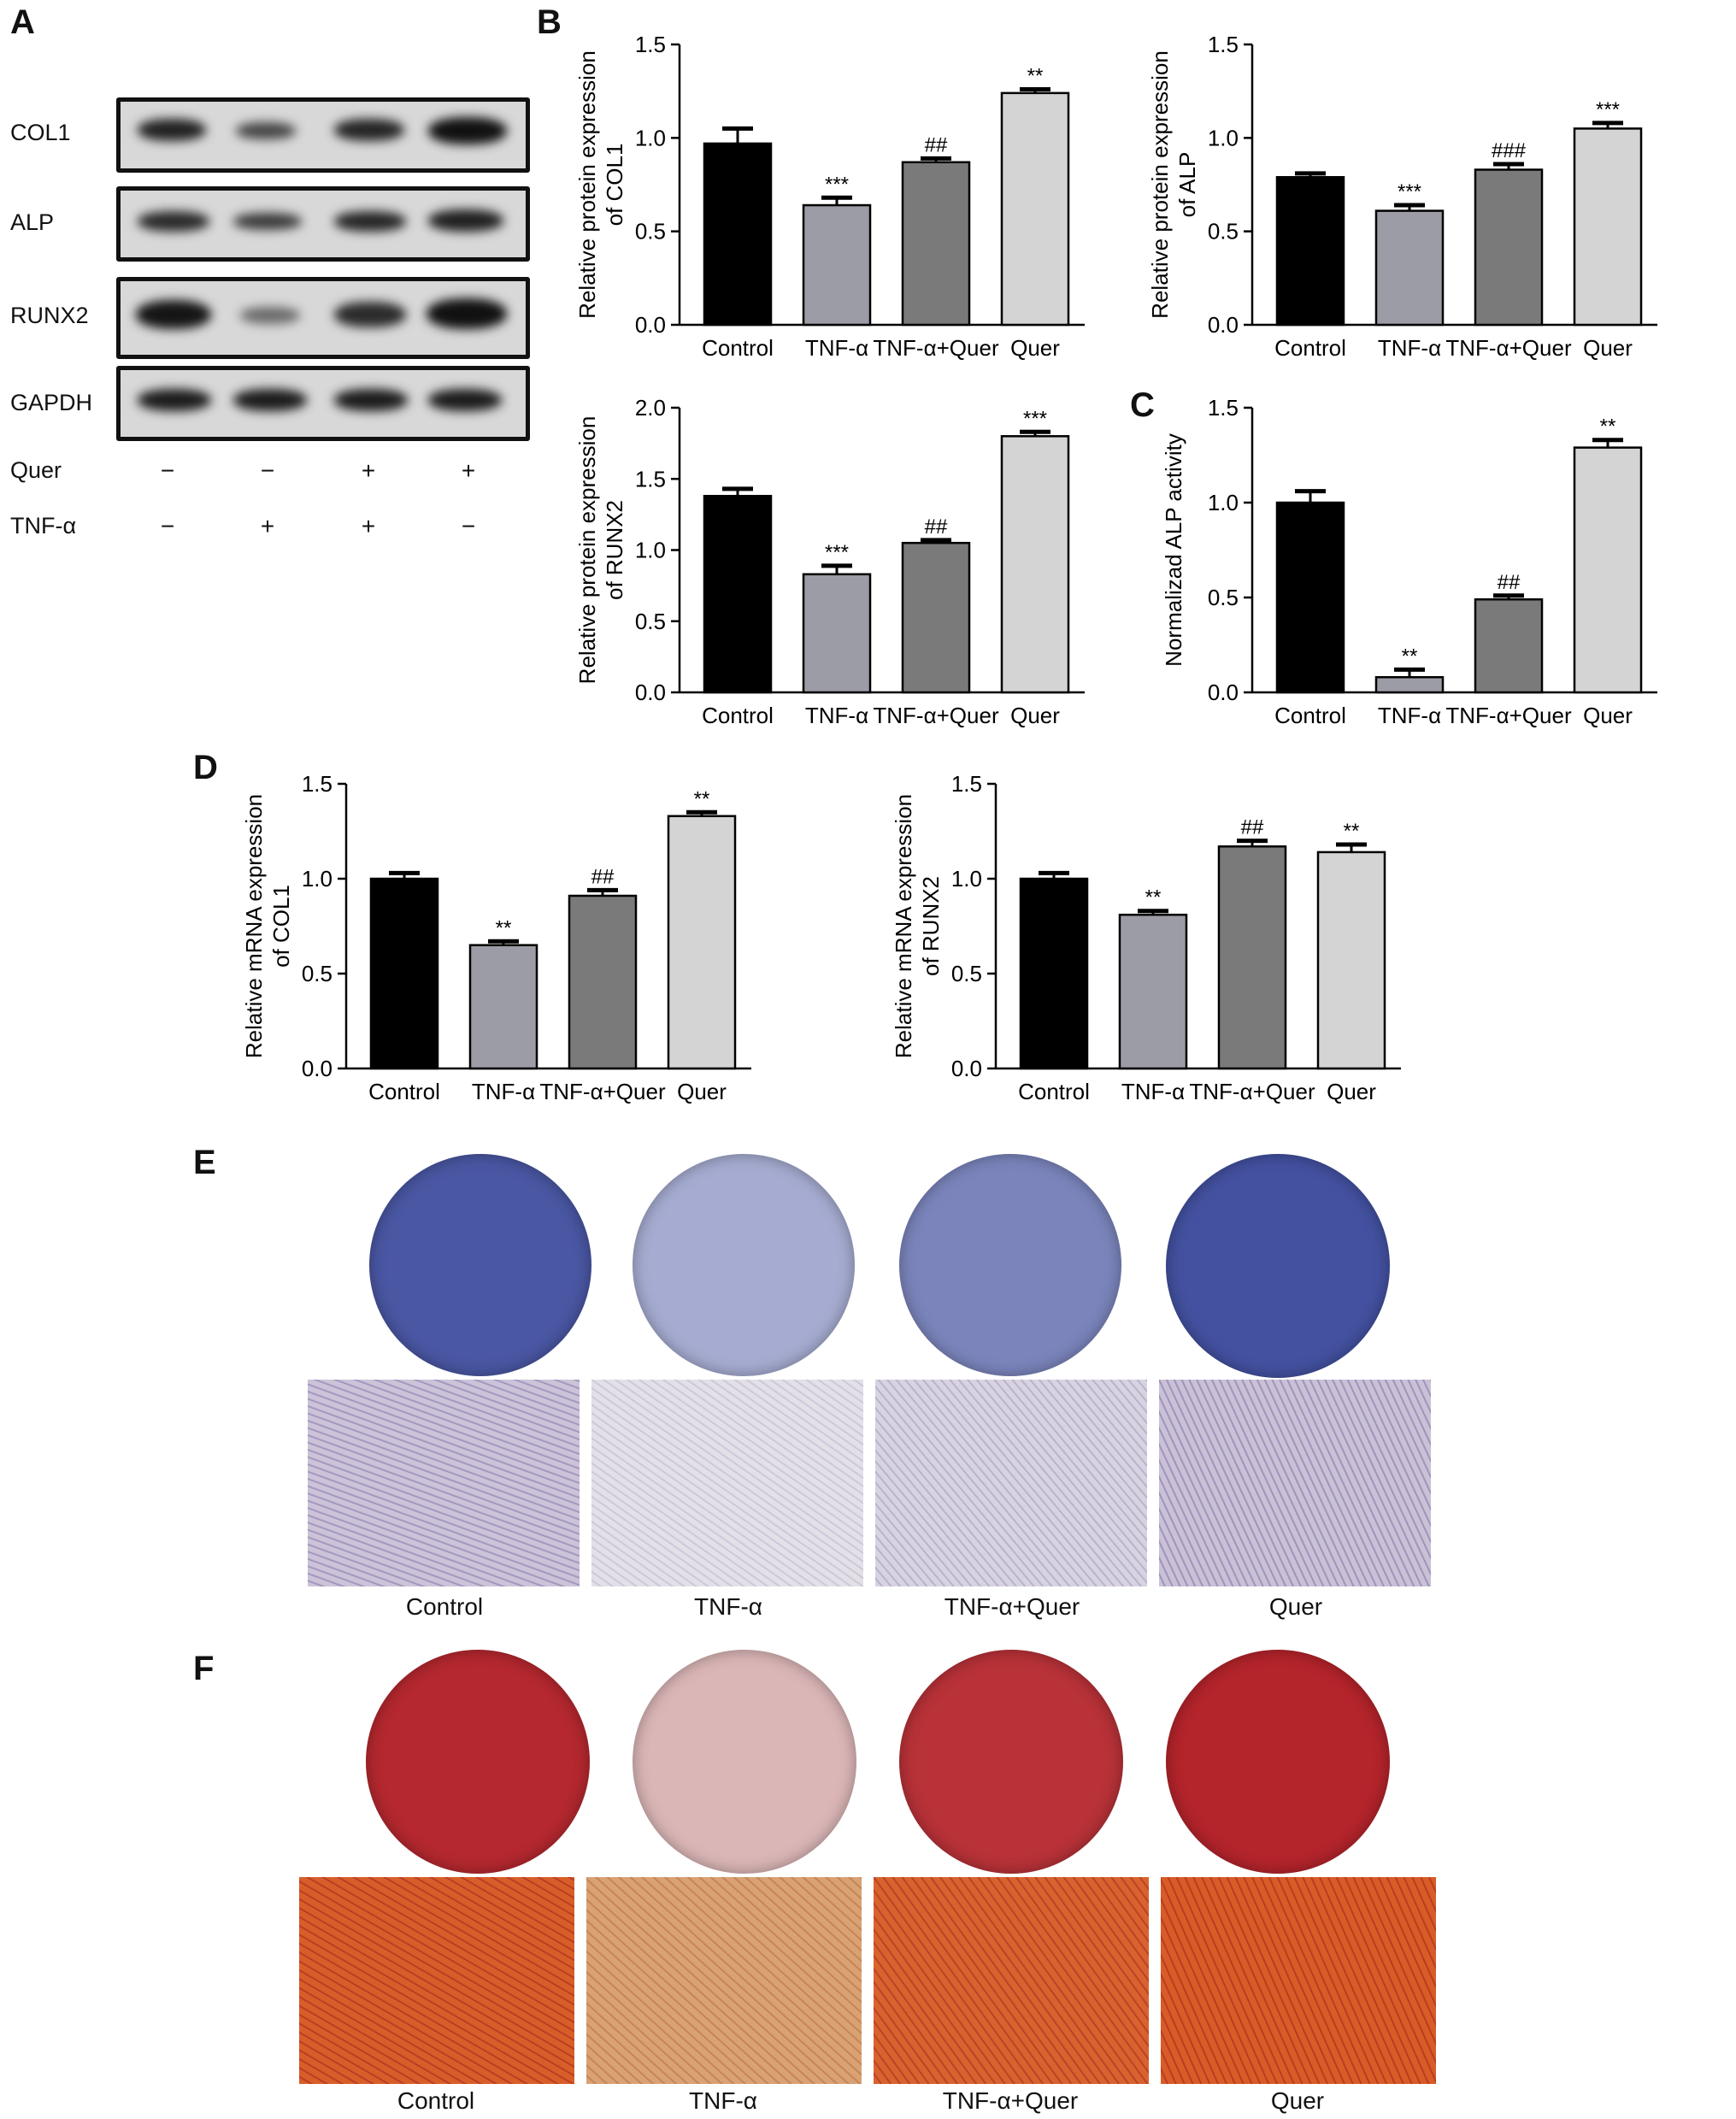 This screenshot has width=1736, height=2119. Describe the element at coordinates (917, 926) in the screenshot. I see `y-axis-label: Relative mRNA expressionof RUNX2` at that location.